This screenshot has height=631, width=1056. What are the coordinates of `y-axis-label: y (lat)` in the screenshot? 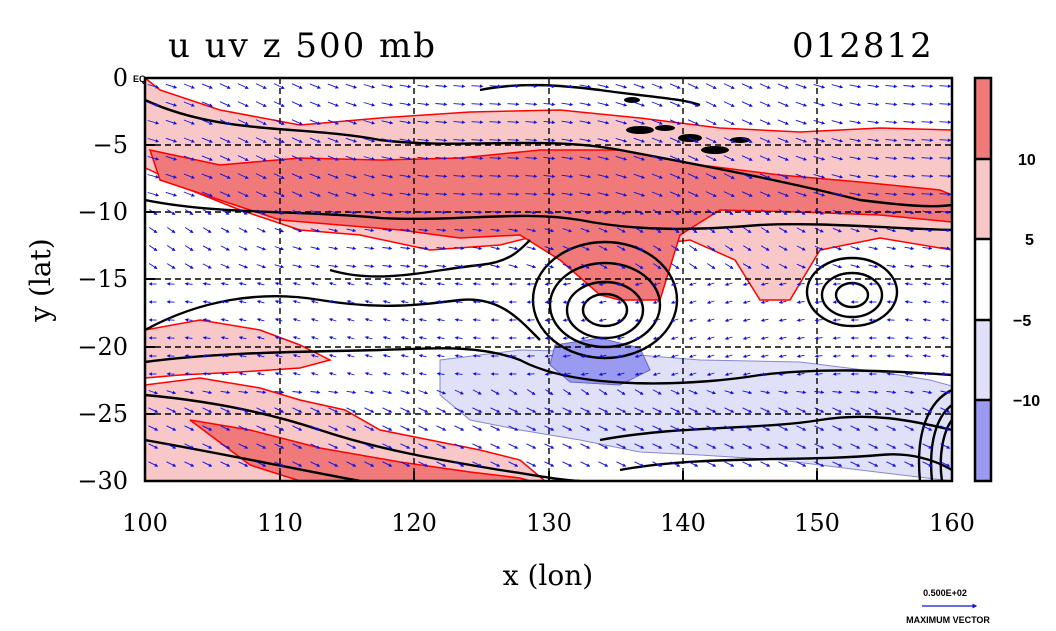 It's located at (40, 280).